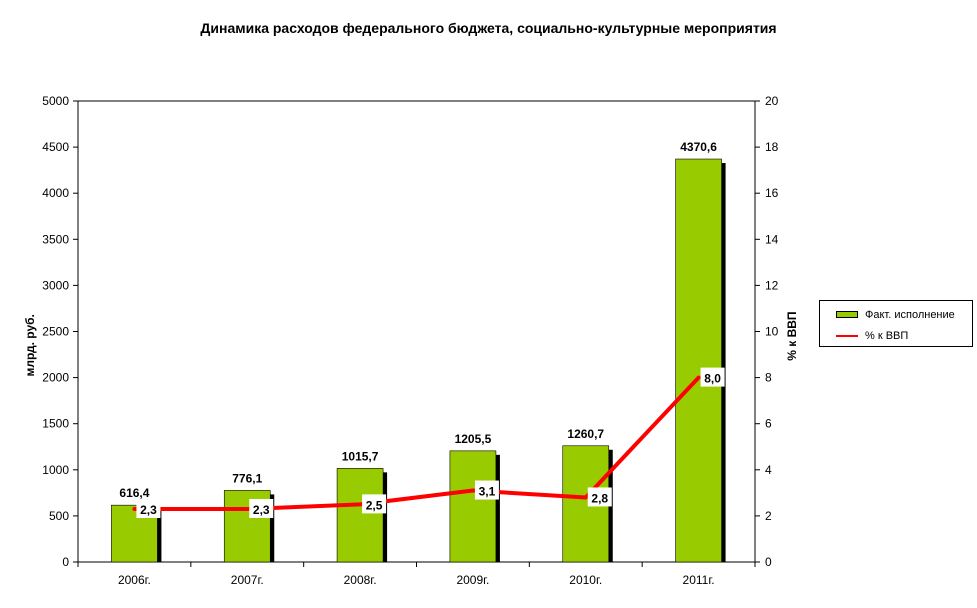 This screenshot has height=608, width=977. Describe the element at coordinates (847, 336) in the screenshot. I see `legend-swatch-line` at that location.